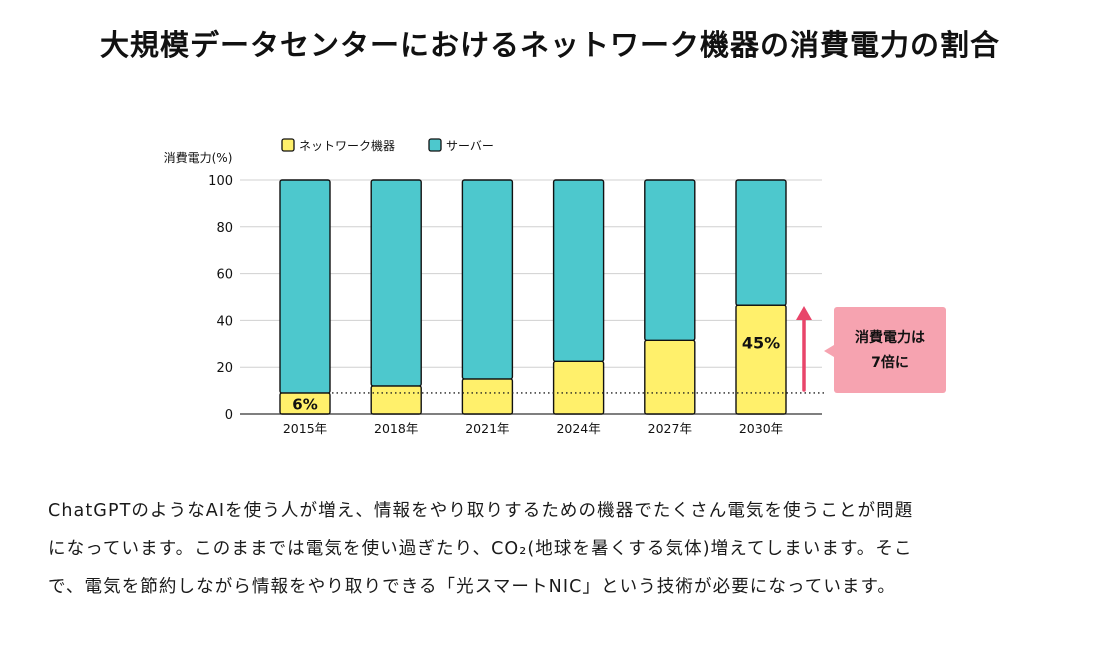 The height and width of the screenshot is (650, 1100). What do you see at coordinates (761, 428) in the screenshot?
I see `x-tick-label: 2030年` at bounding box center [761, 428].